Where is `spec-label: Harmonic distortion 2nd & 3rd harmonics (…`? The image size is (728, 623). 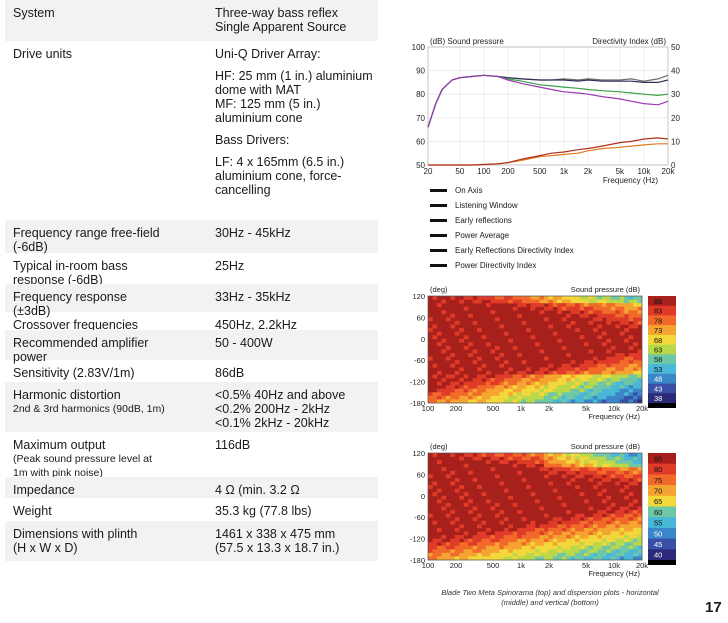 spec-label: Harmonic distortion 2nd & 3rd harmonics (… is located at coordinates (89, 402).